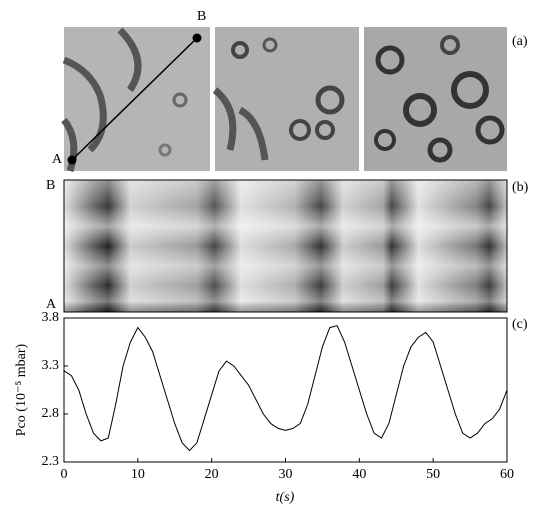 The image size is (534, 514). What do you see at coordinates (197, 38) in the screenshot?
I see `point-b-dot` at bounding box center [197, 38].